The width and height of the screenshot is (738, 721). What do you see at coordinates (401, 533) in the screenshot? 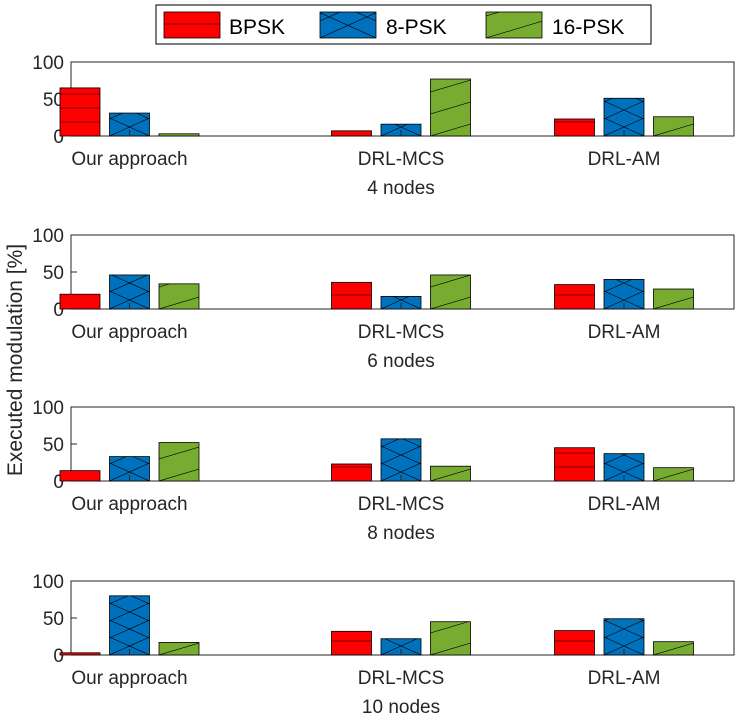
I see `subplot-title: 8 nodes` at bounding box center [401, 533].